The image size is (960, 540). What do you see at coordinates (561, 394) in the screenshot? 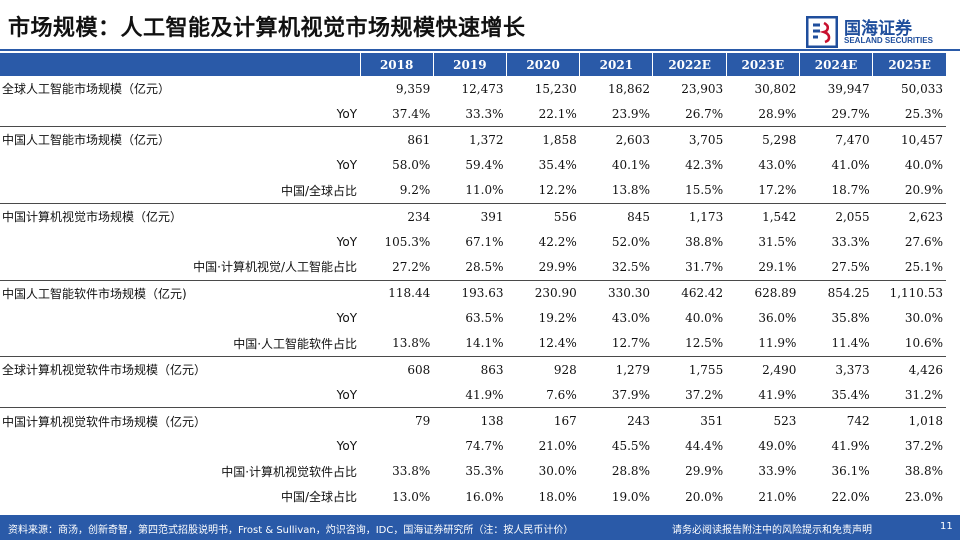
I see `value-cell: 7.6%` at bounding box center [561, 394].